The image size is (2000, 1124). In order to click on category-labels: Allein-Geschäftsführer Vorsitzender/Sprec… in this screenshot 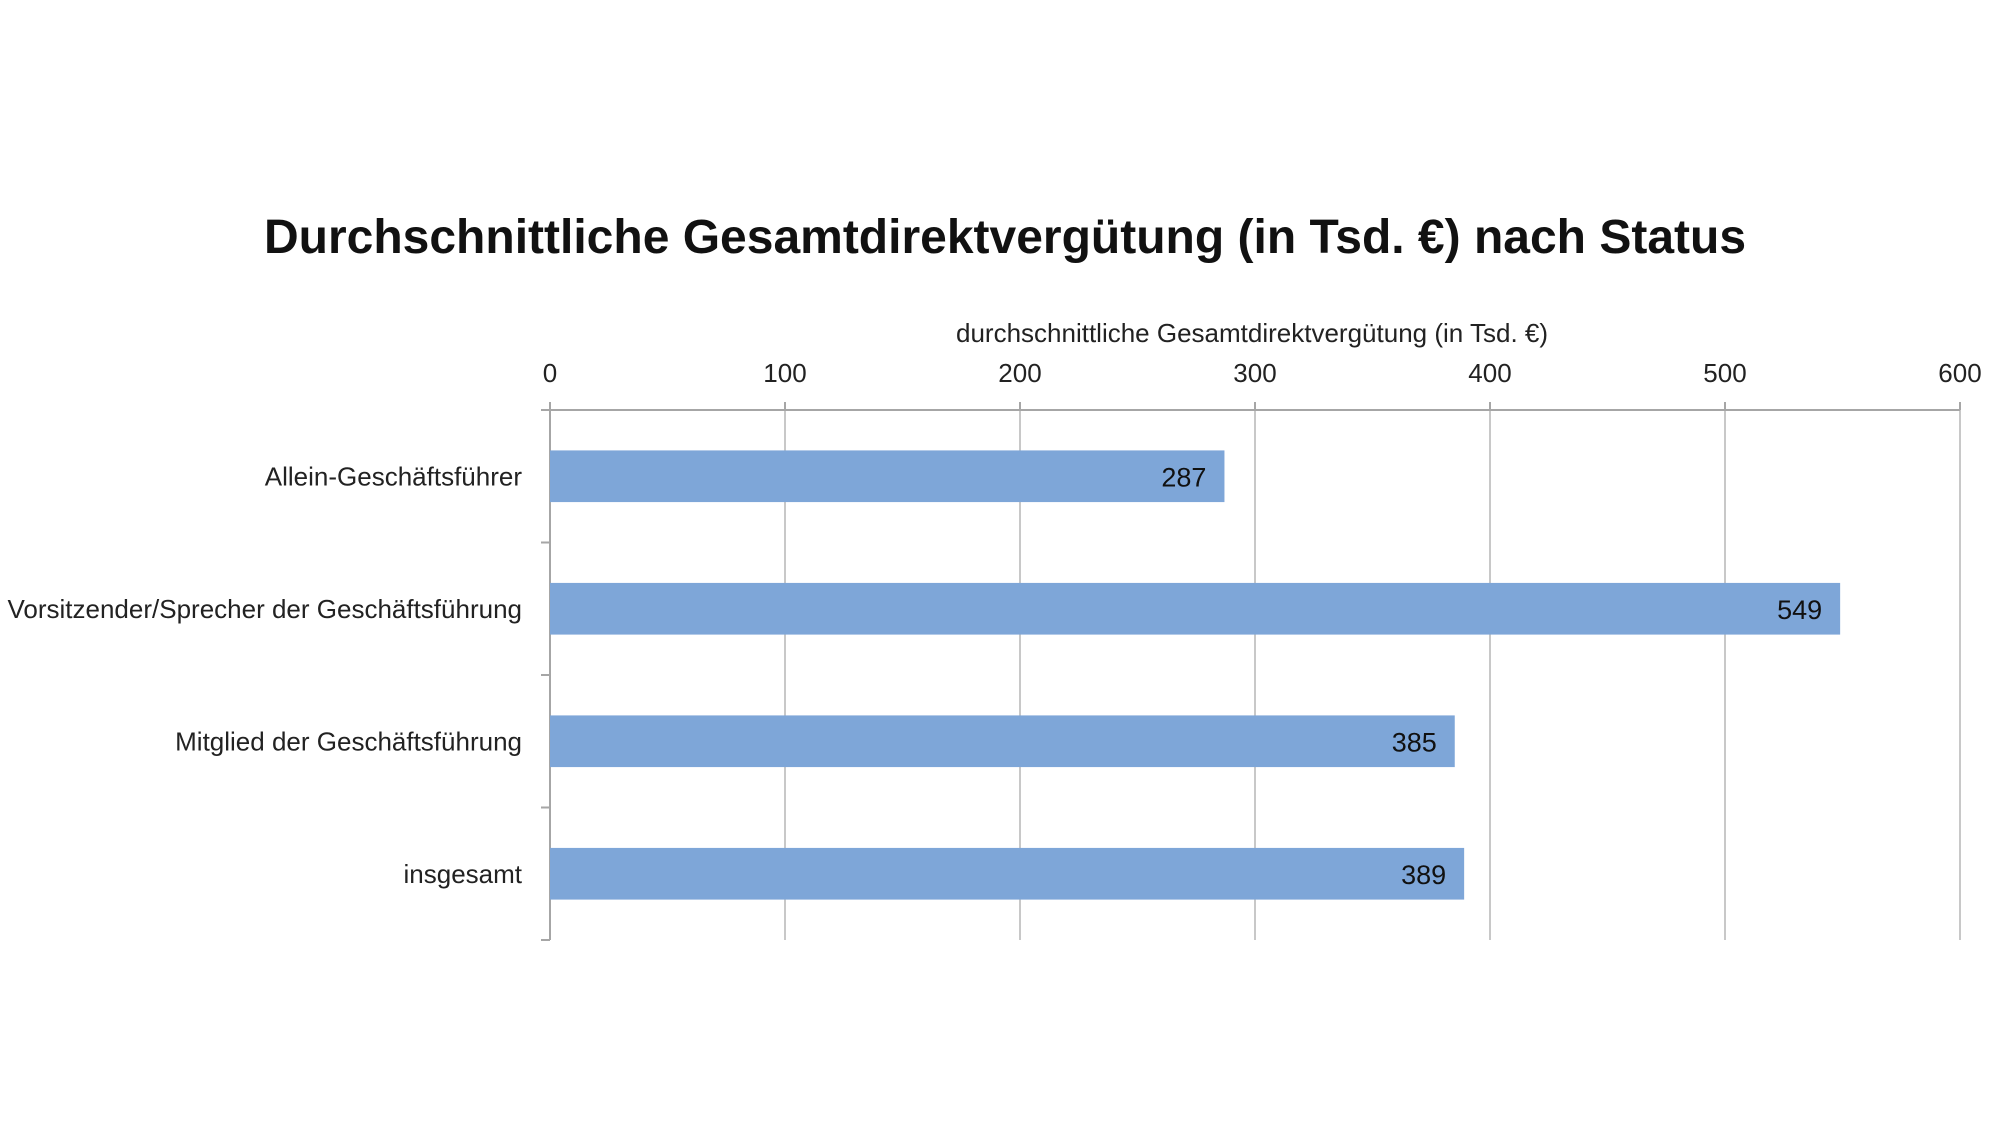, I will do `click(264, 675)`.